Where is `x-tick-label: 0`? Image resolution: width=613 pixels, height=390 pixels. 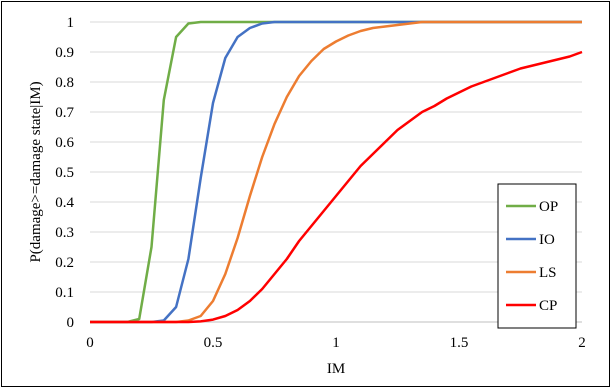
x-tick-label: 0 is located at coordinates (90, 343).